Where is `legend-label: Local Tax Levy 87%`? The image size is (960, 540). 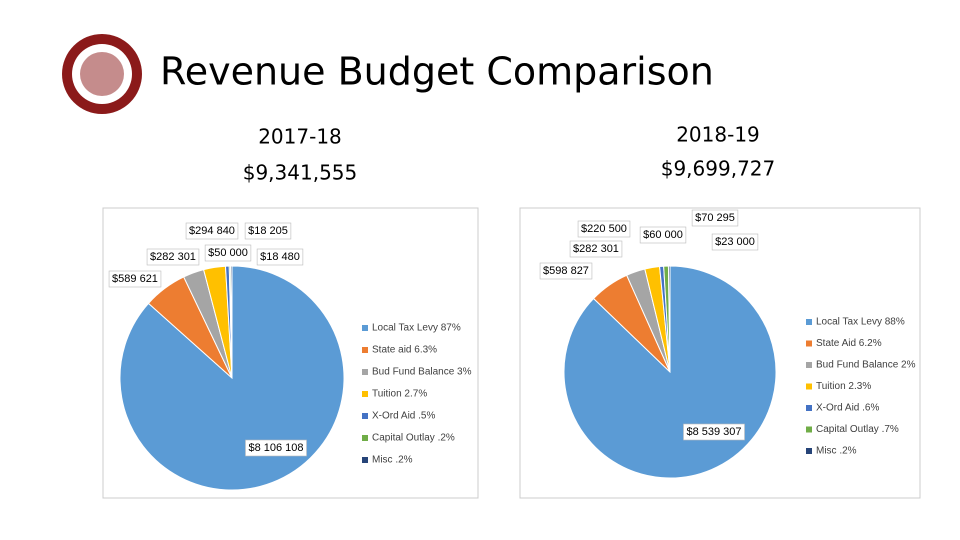 legend-label: Local Tax Levy 87% is located at coordinates (416, 328).